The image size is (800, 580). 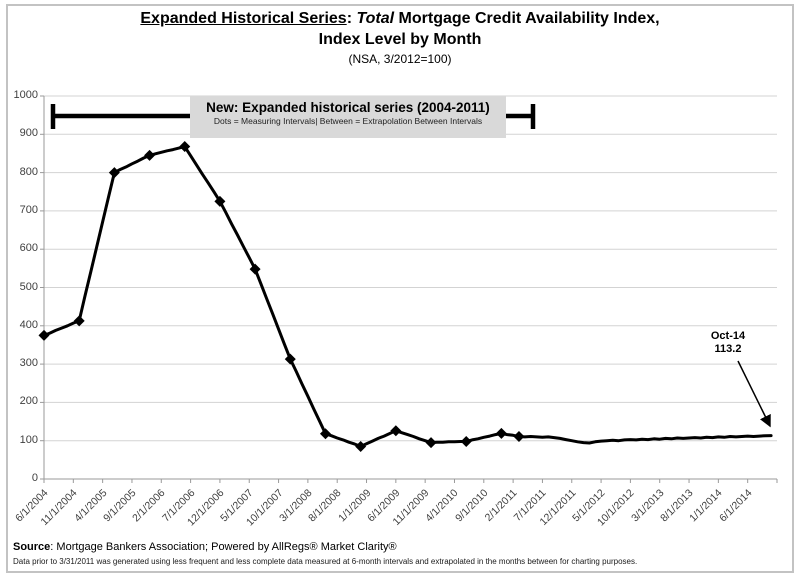 What do you see at coordinates (728, 336) in the screenshot?
I see `annotation-date: Oct-14` at bounding box center [728, 336].